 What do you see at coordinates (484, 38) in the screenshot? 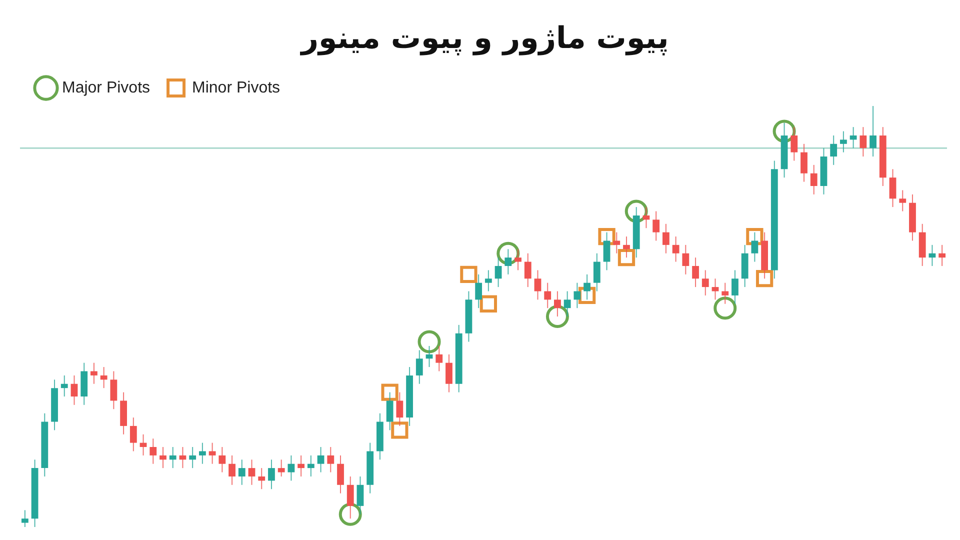
I see `chart-title: پیوت ماژور و پیوت مینور` at bounding box center [484, 38].